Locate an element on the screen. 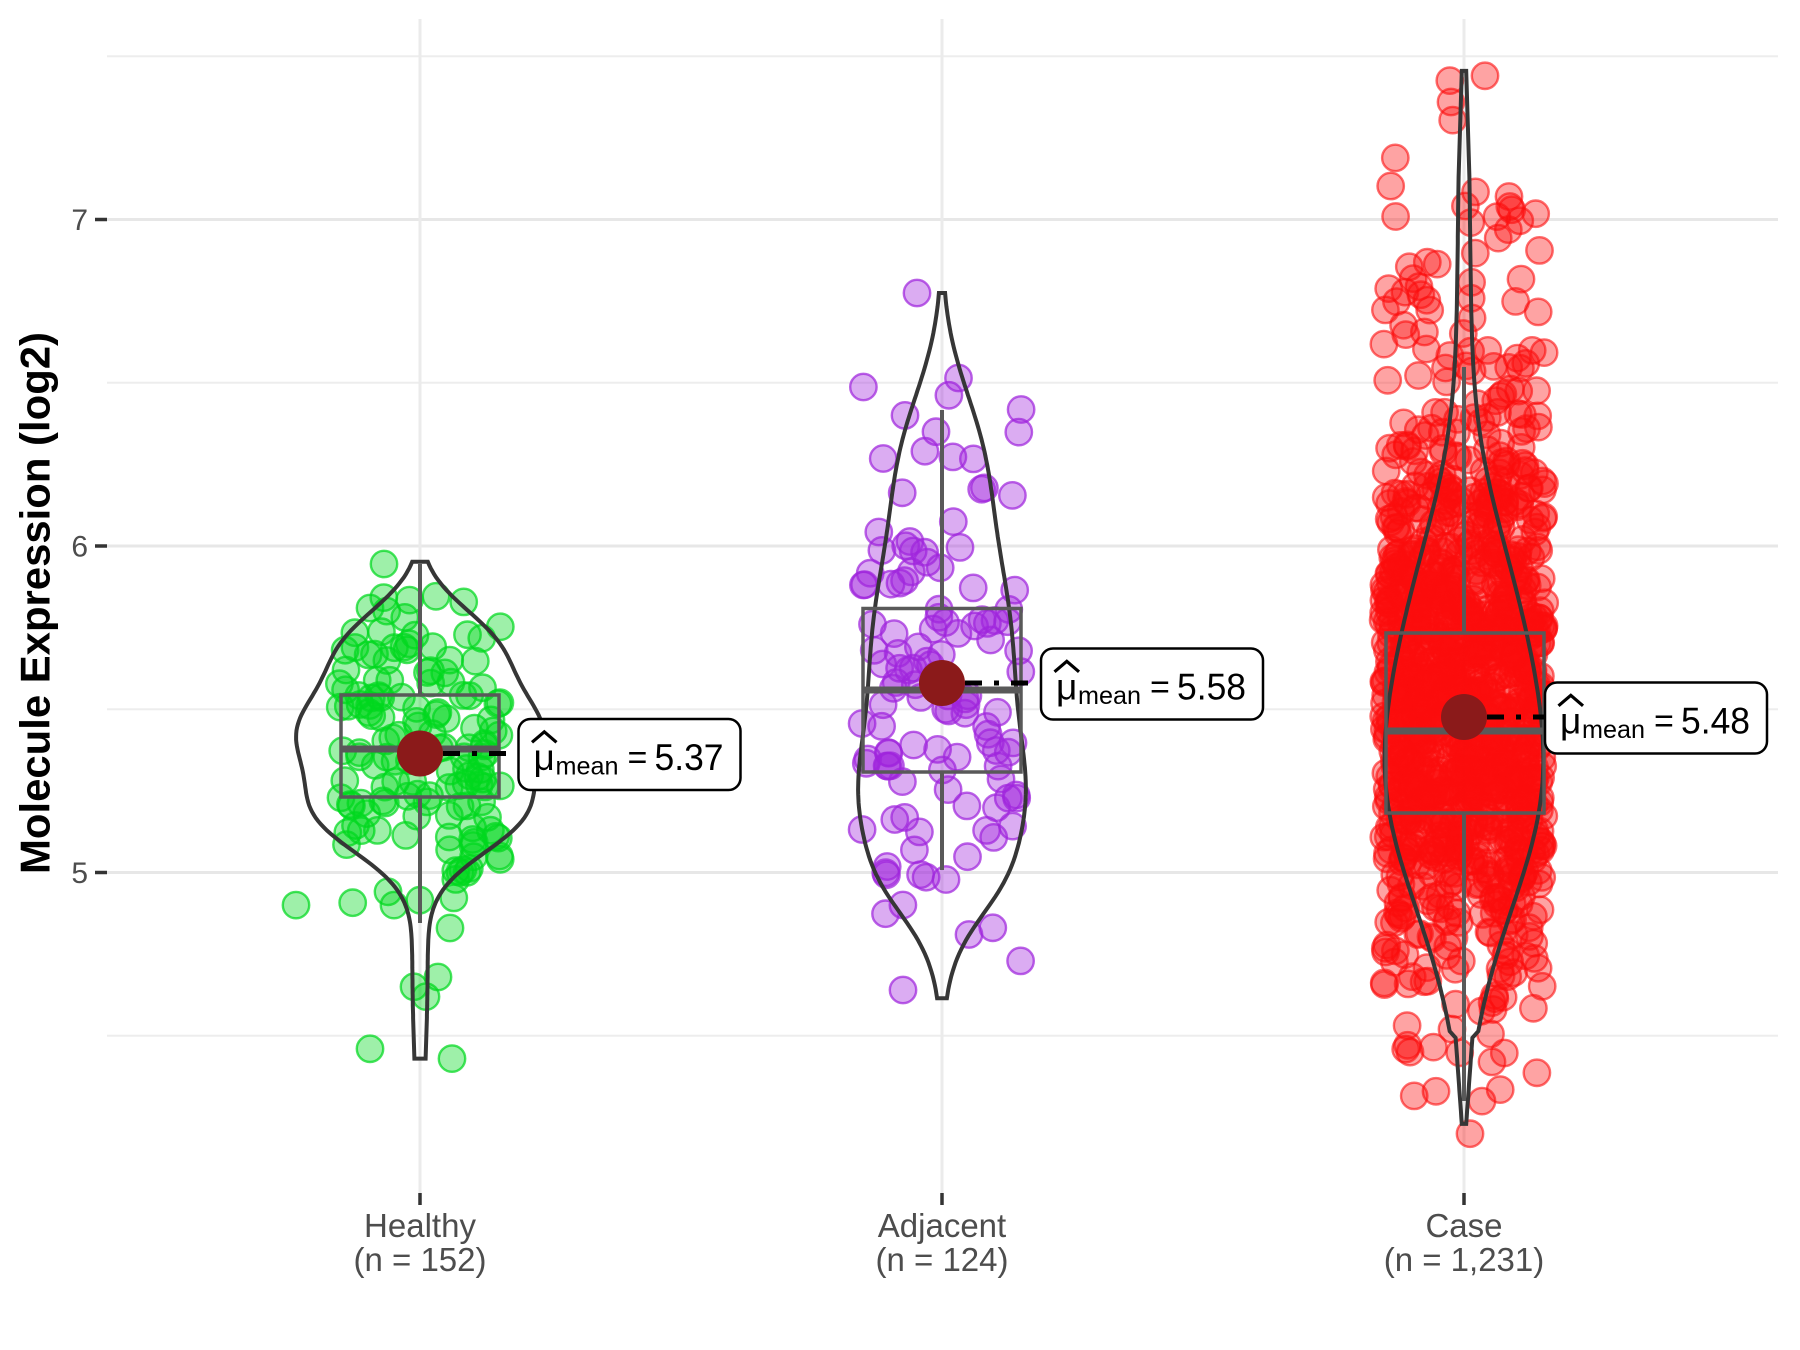 Image resolution: width=1800 pixels, height=1350 pixels. svg-text: 6 is located at coordinates (79, 547).